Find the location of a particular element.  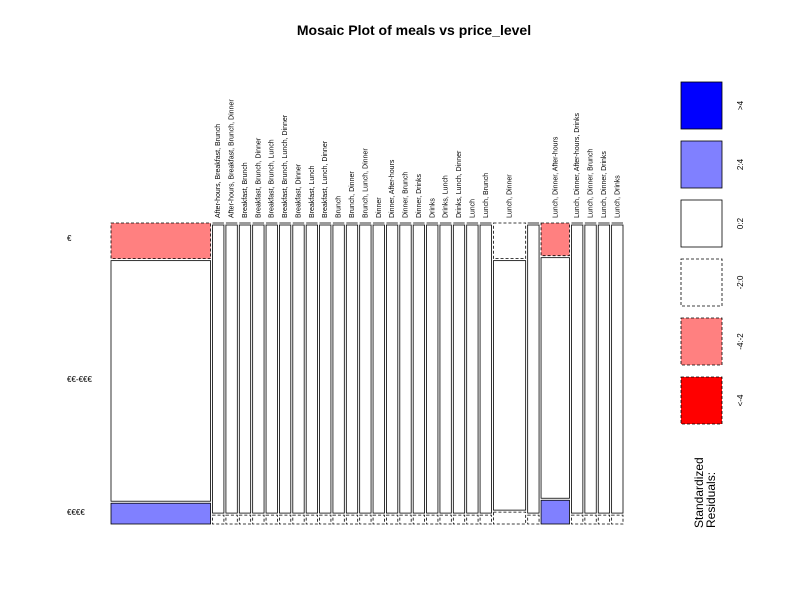

row-label: €€€€ is located at coordinates (76, 512).